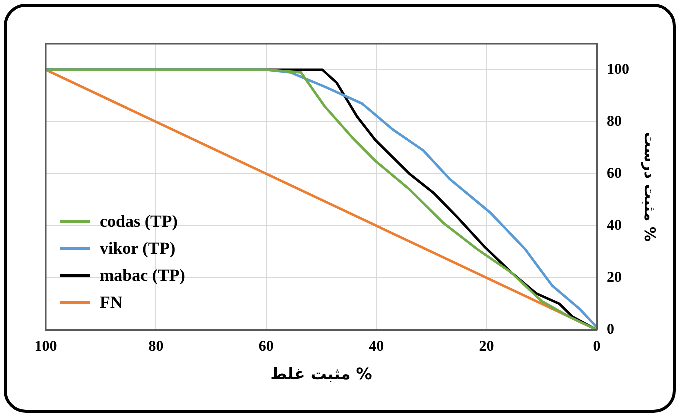 This screenshot has height=417, width=680. What do you see at coordinates (486, 346) in the screenshot?
I see `x-tick-label: 20` at bounding box center [486, 346].